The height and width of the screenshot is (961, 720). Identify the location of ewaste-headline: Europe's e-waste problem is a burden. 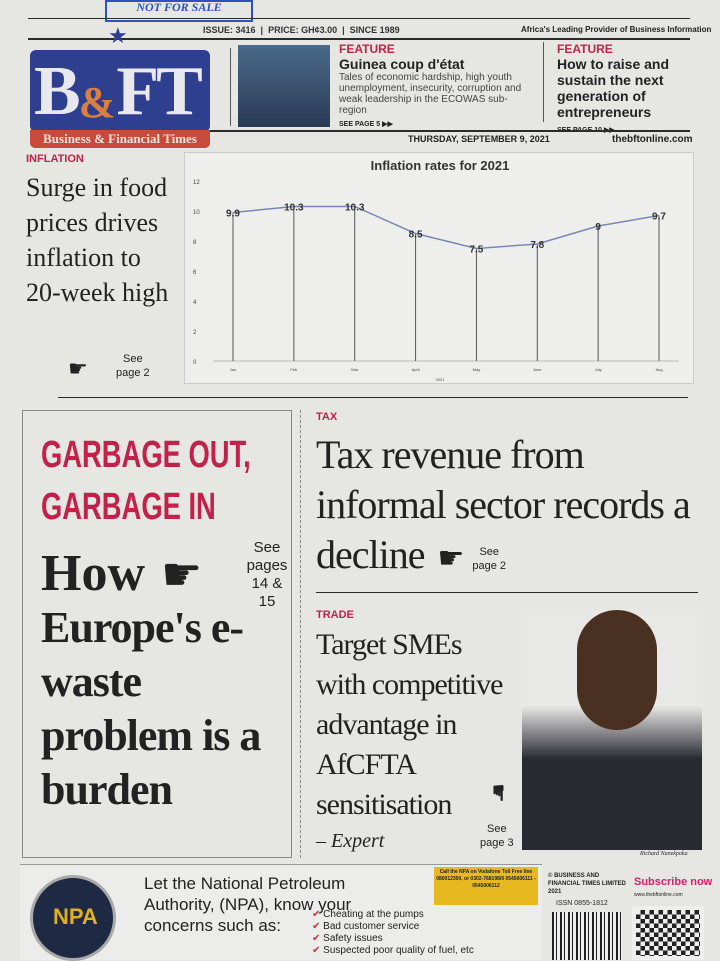
(151, 708).